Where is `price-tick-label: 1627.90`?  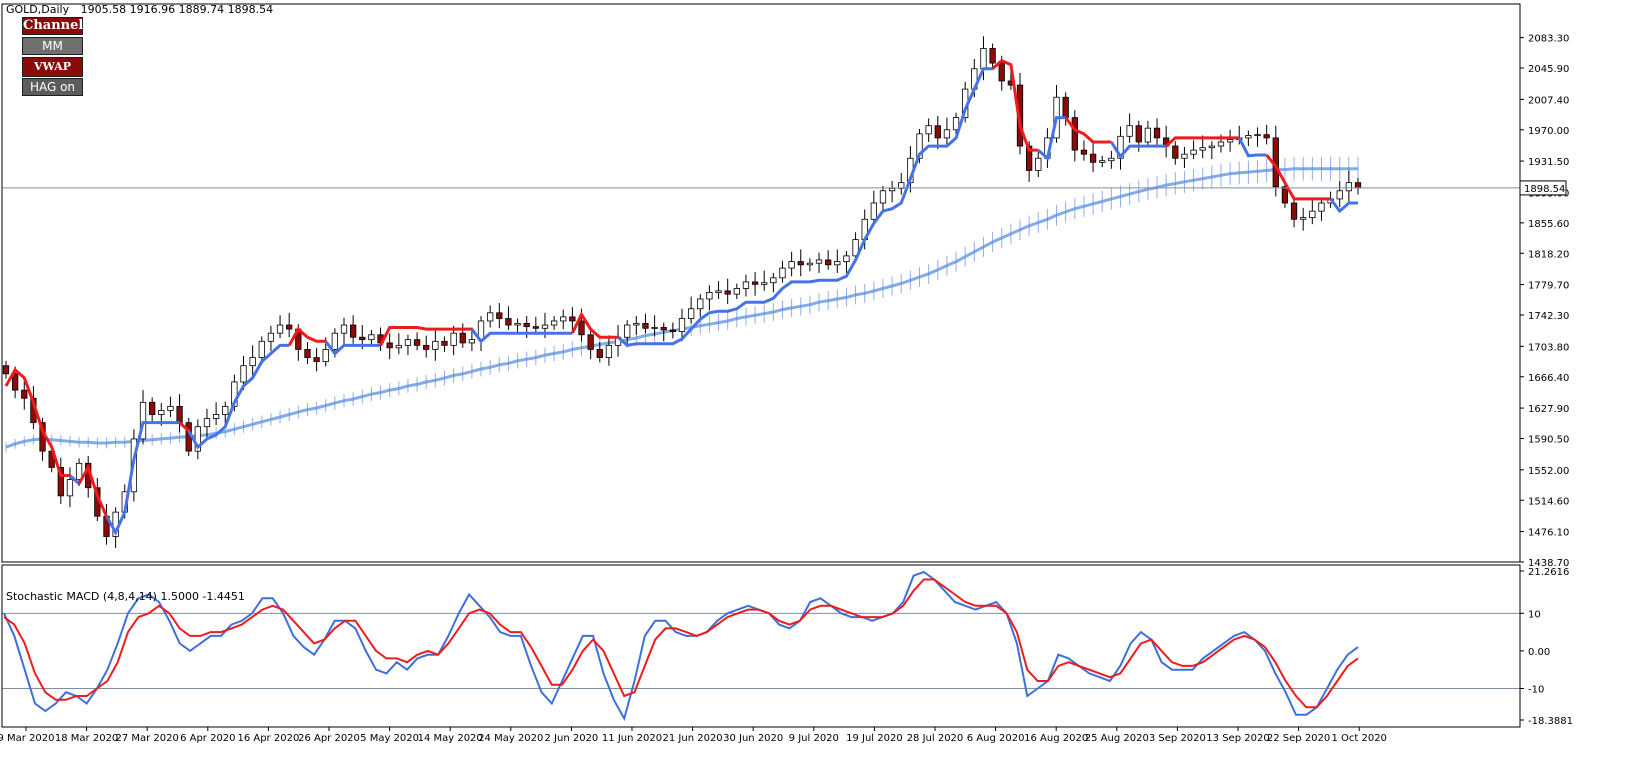
price-tick-label: 1627.90 is located at coordinates (1548, 409).